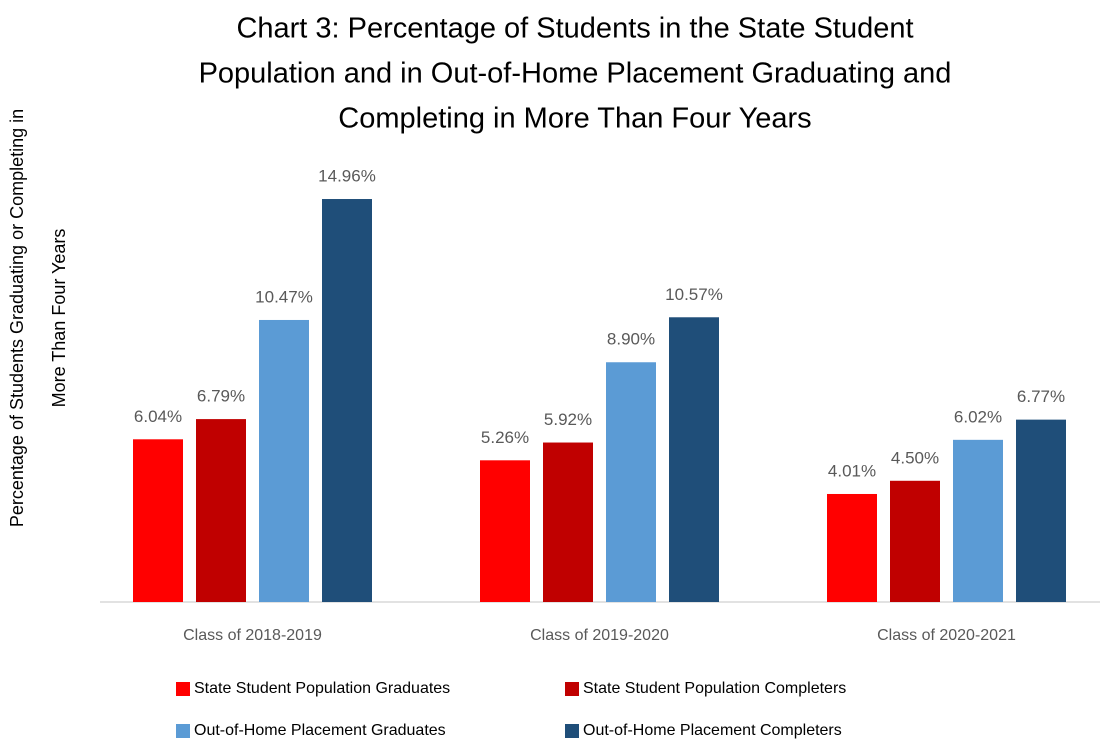  What do you see at coordinates (714, 688) in the screenshot?
I see `legend-label: State Student Population Completers` at bounding box center [714, 688].